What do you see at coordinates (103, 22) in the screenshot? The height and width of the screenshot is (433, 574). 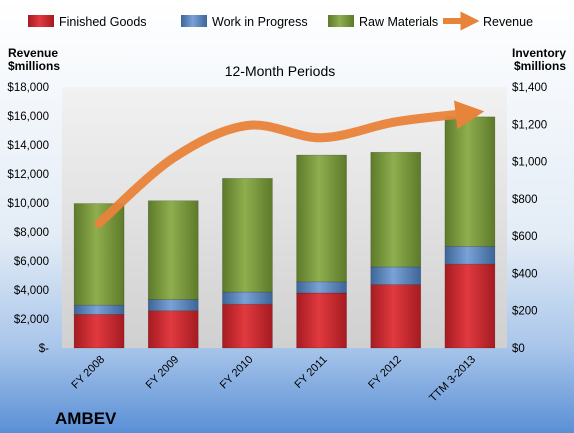 I see `legend-label-finished-goods: Finished Goods` at bounding box center [103, 22].